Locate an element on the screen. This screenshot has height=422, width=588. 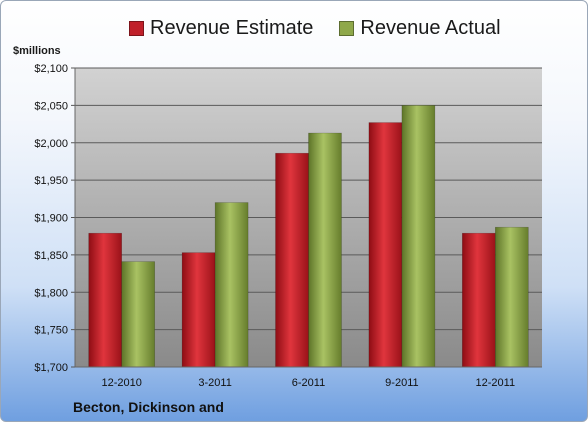
y-axis-unit-label: $millions is located at coordinates (37, 51).